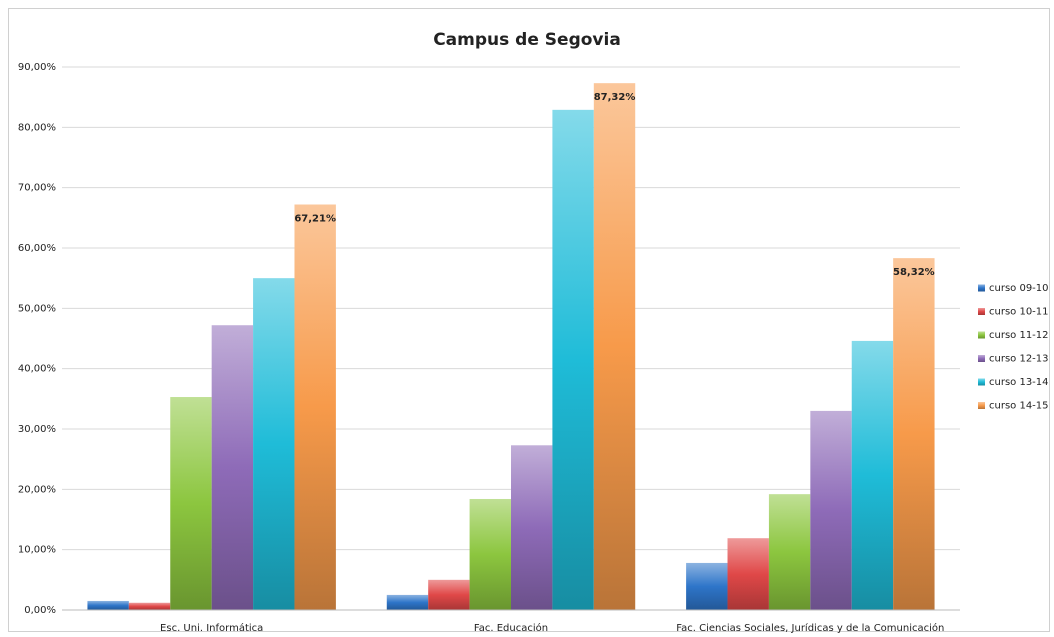 The image size is (1054, 637). I want to click on y-tick-label: 20,00%, so click(37, 489).